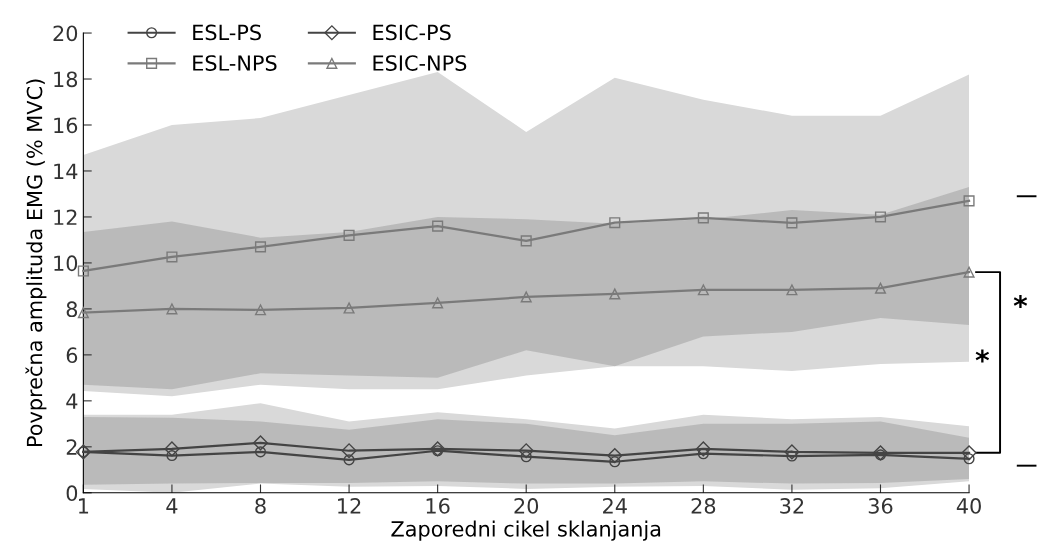 The height and width of the screenshot is (560, 1042). What do you see at coordinates (72, 355) in the screenshot?
I see `y-tick-label: 6` at bounding box center [72, 355].